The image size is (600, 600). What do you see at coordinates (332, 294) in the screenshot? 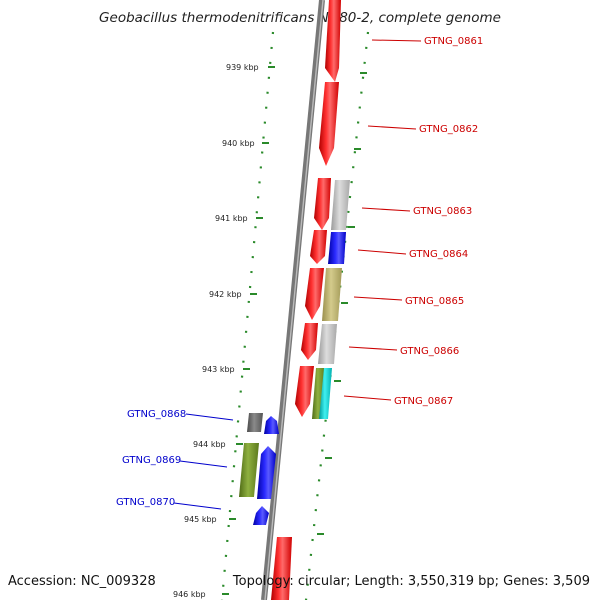
I see `gene-block-0865-paired` at bounding box center [332, 294].